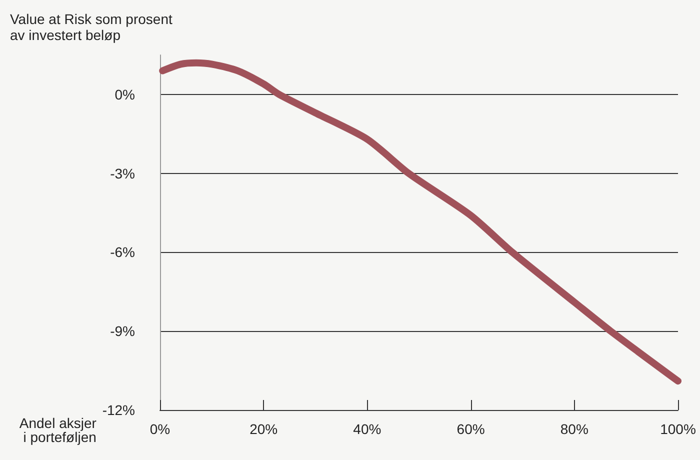 This screenshot has width=700, height=460. What do you see at coordinates (264, 429) in the screenshot?
I see `x-tick-label: 20%` at bounding box center [264, 429].